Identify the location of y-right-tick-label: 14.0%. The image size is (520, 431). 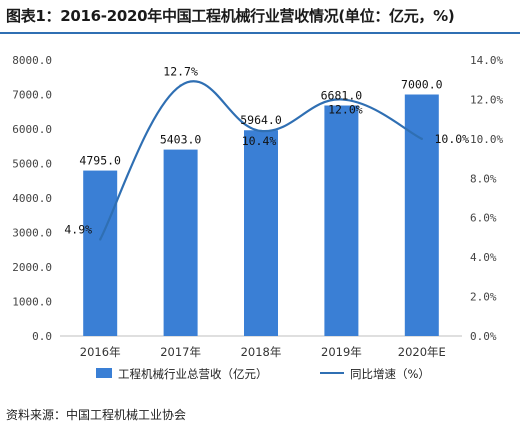
(486, 60).